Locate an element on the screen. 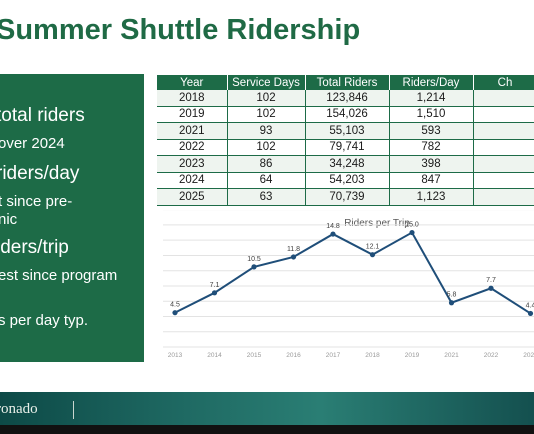  table-cell: 593 is located at coordinates (431, 131).